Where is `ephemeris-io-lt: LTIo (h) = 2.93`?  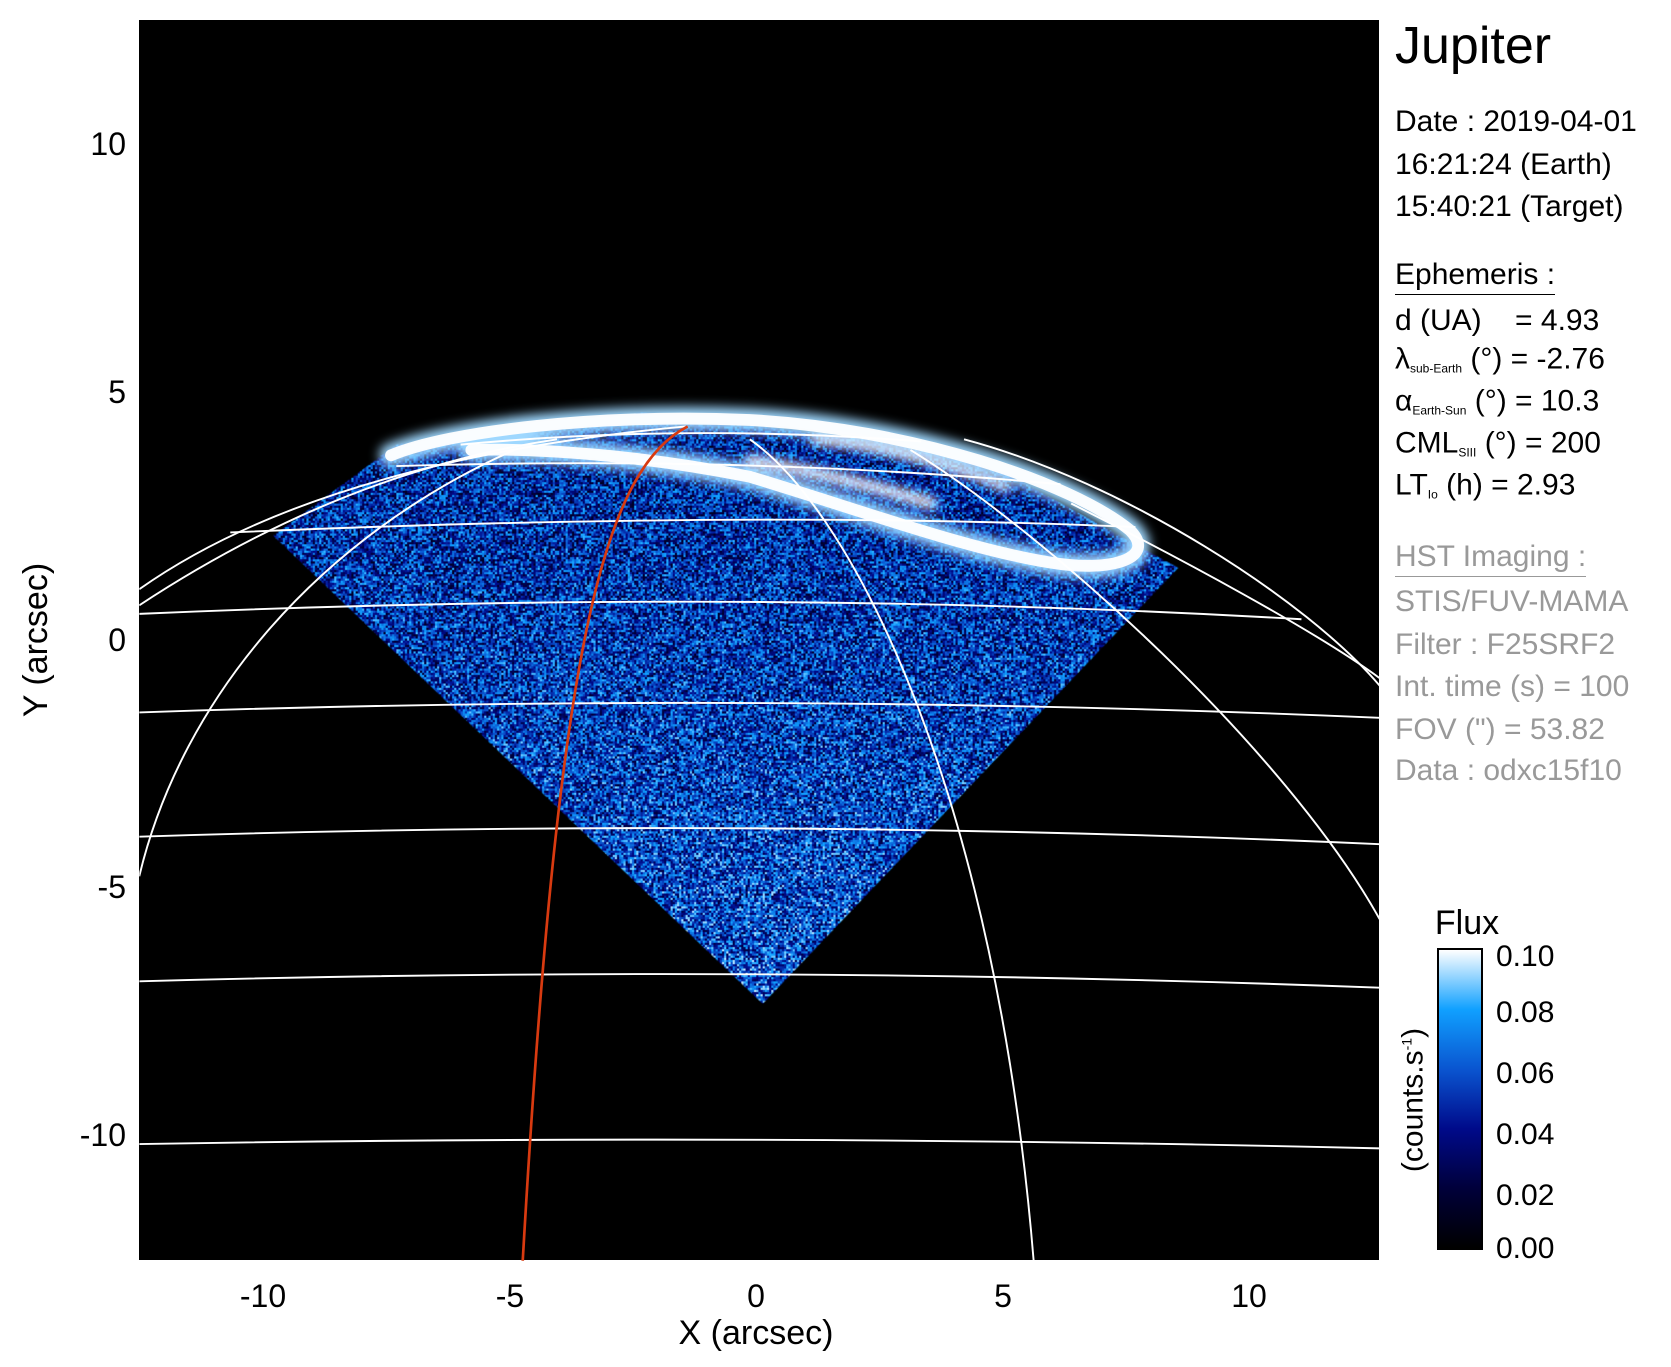 ephemeris-io-lt: LTIo (h) = 2.93 is located at coordinates (1485, 490).